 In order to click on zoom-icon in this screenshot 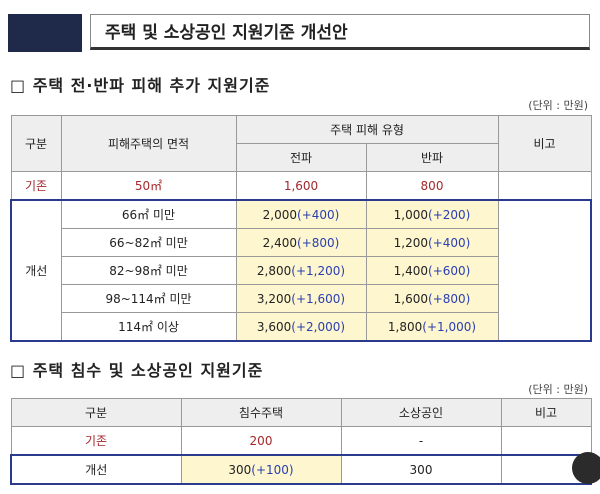, I will do `click(586, 468)`.